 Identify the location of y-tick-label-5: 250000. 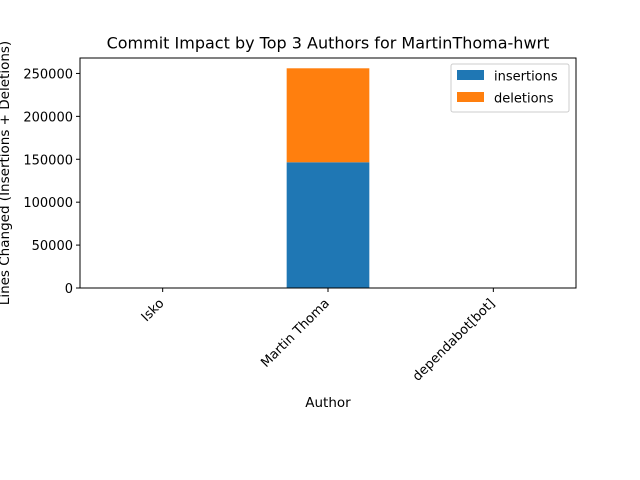
(48, 74).